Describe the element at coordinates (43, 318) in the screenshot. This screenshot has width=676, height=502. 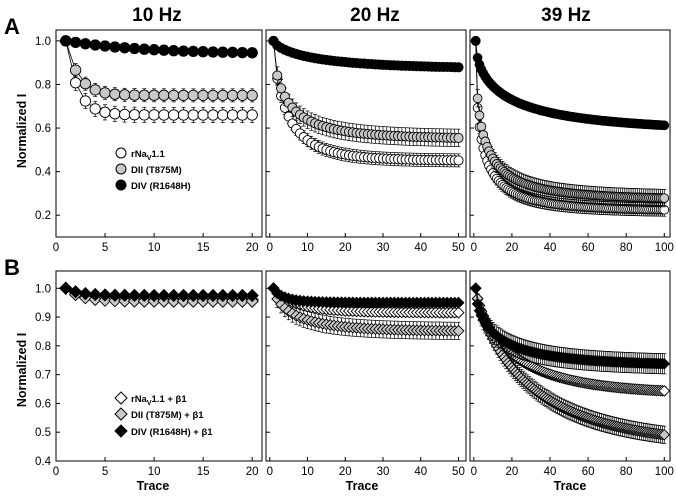
I see `y-tick-label: 0.9` at that location.